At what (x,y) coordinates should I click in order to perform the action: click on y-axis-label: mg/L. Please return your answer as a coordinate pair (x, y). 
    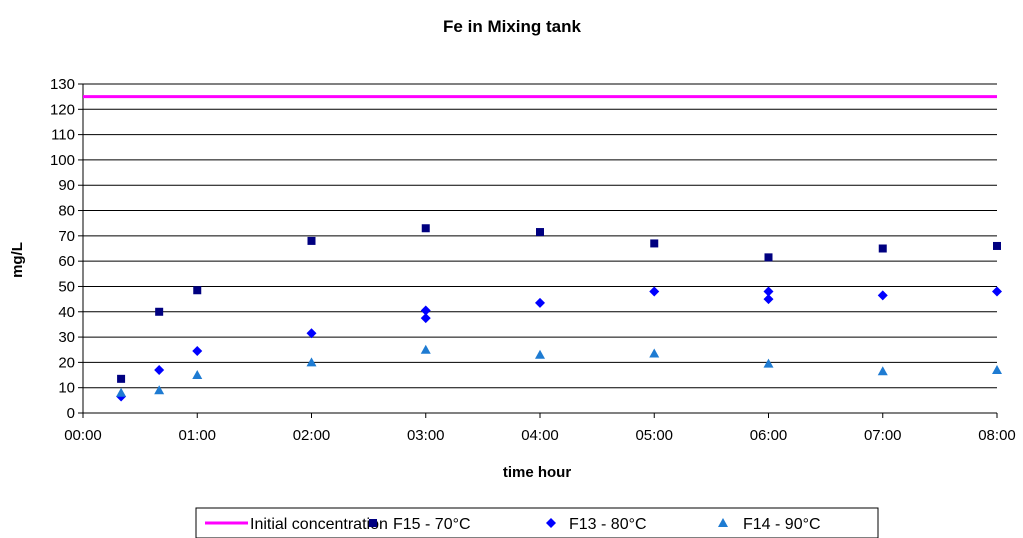
    Looking at the image, I should click on (17, 260).